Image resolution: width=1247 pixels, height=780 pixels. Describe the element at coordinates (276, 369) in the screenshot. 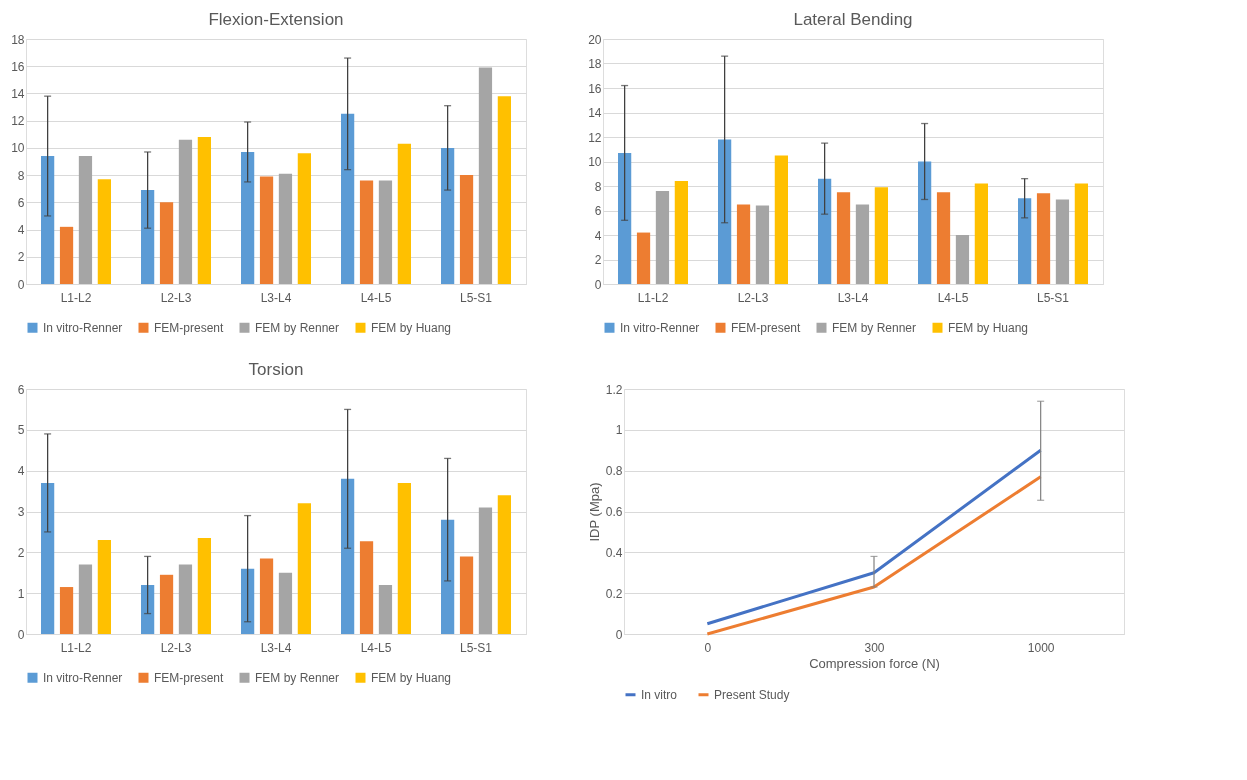

I see `chart-title: Torsion` at that location.